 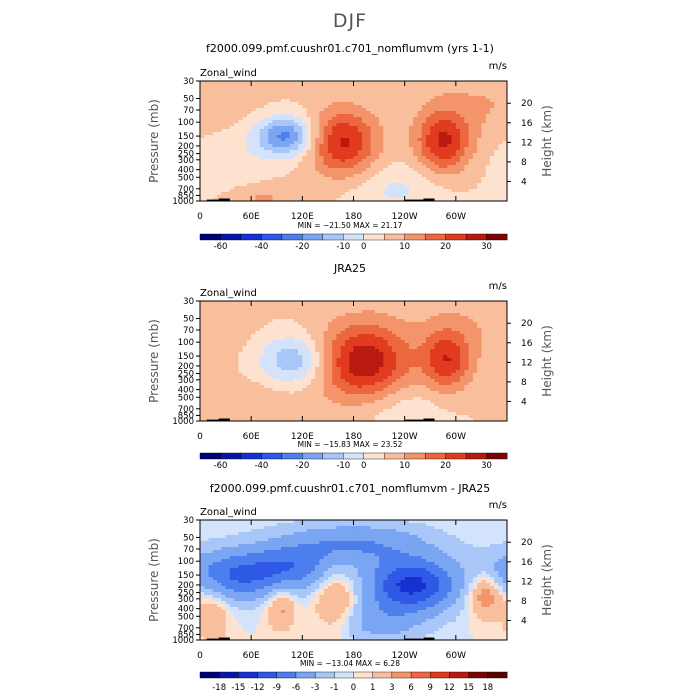 I want to click on y-tick-label: 100, so click(x=186, y=123).